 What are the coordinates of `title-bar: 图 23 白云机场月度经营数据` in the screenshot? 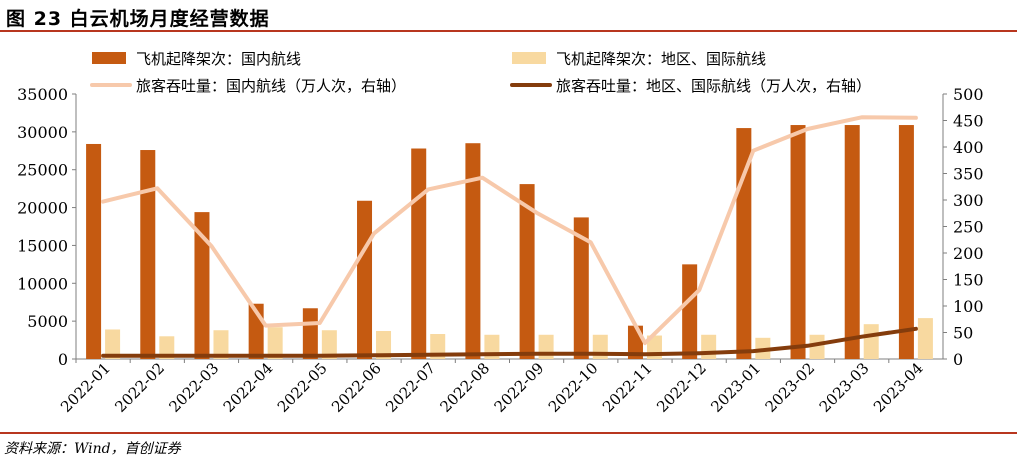 It's located at (508, 16).